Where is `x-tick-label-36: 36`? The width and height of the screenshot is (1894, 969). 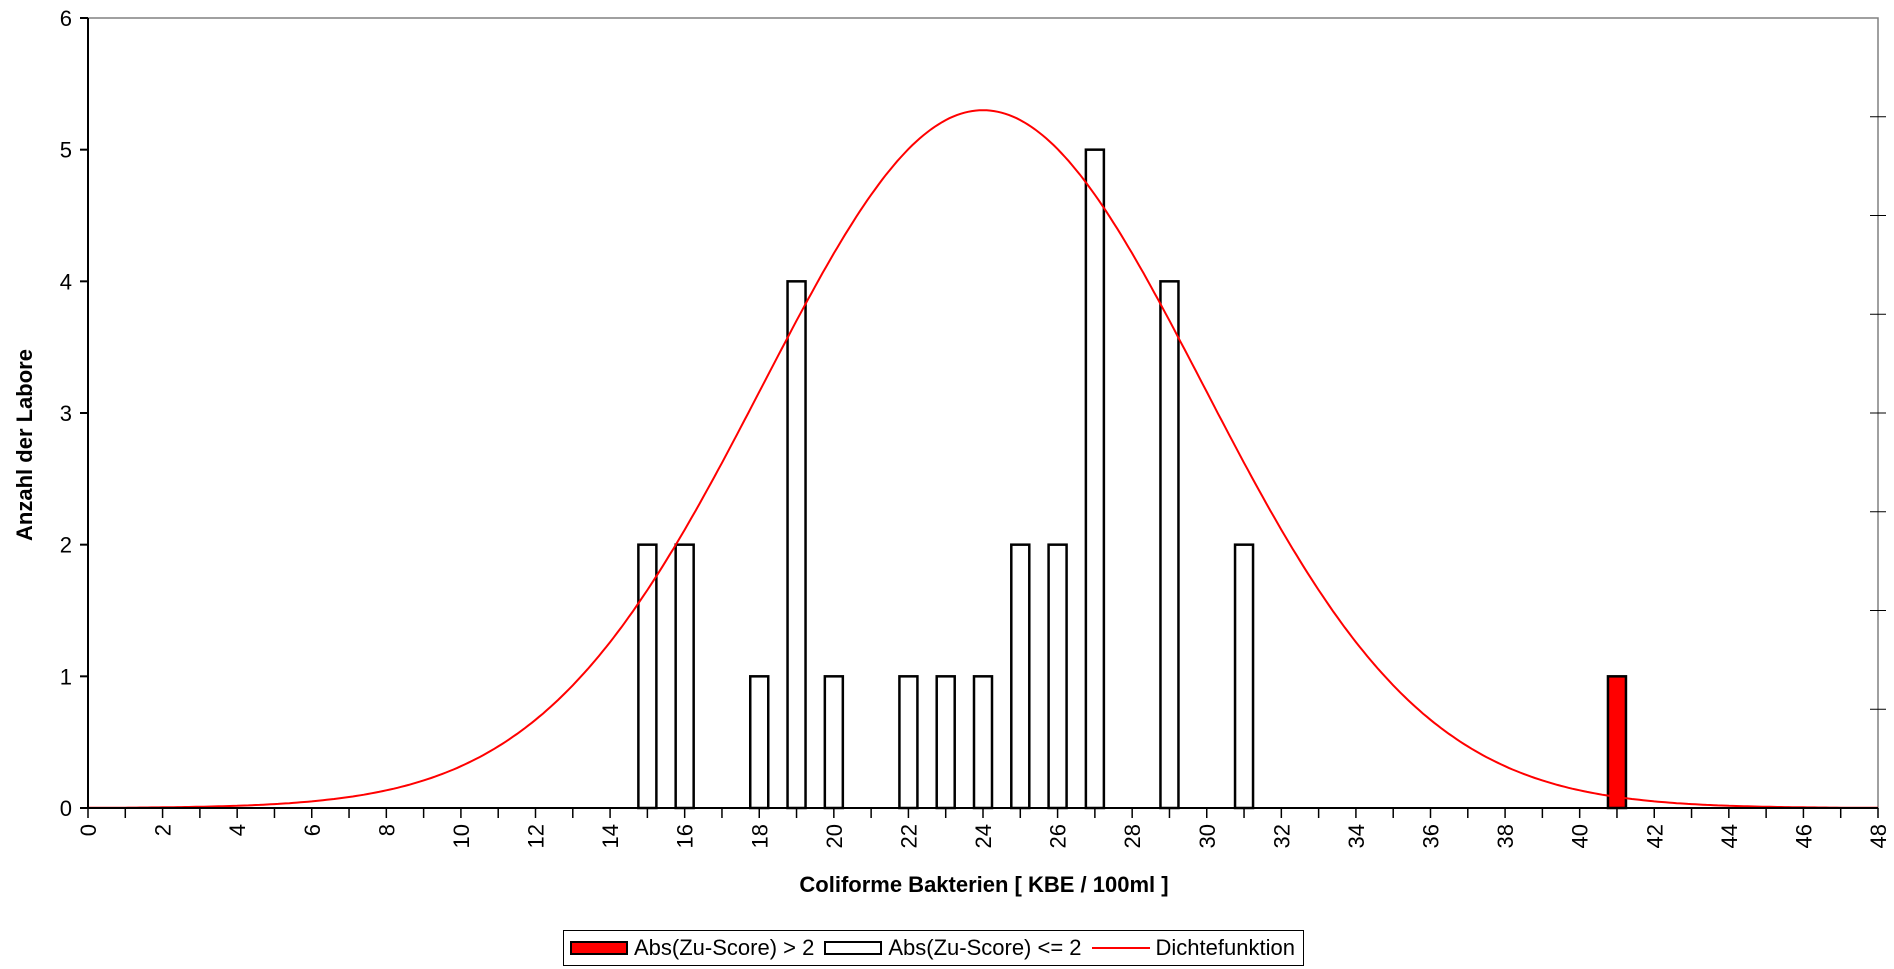
x-tick-label-36: 36 is located at coordinates (1431, 836).